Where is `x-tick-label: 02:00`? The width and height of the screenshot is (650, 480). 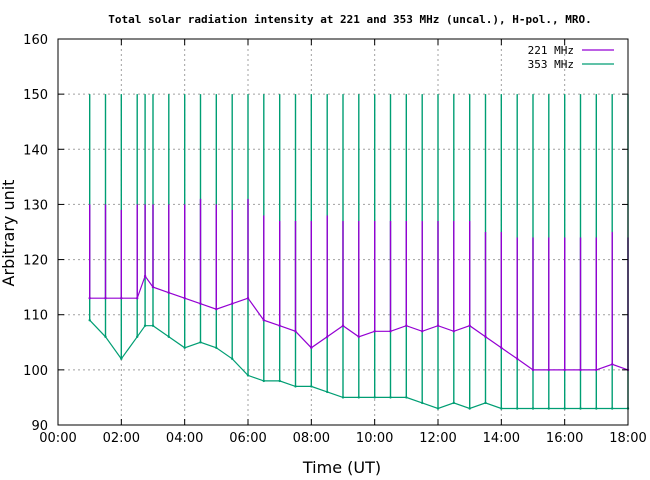
x-tick-label: 02:00 is located at coordinates (121, 438).